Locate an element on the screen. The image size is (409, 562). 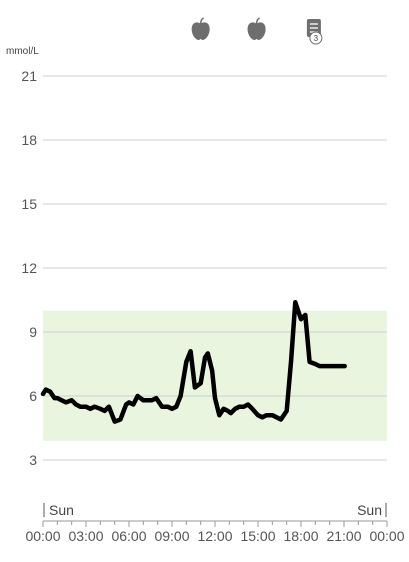
x-tick-label: 12:00 is located at coordinates (214, 536).